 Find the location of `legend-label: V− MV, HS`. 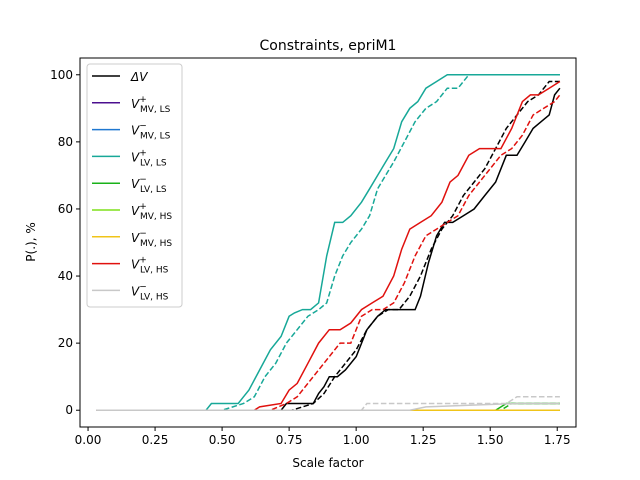

legend-label: V− MV, HS is located at coordinates (151, 239).